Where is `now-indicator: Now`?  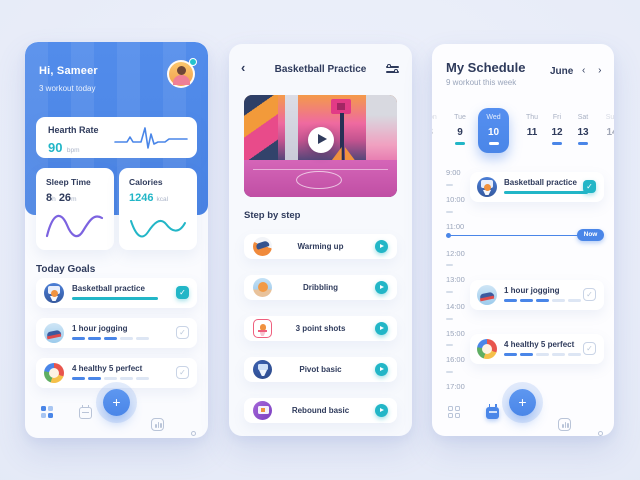
now-indicator: Now is located at coordinates (525, 235).